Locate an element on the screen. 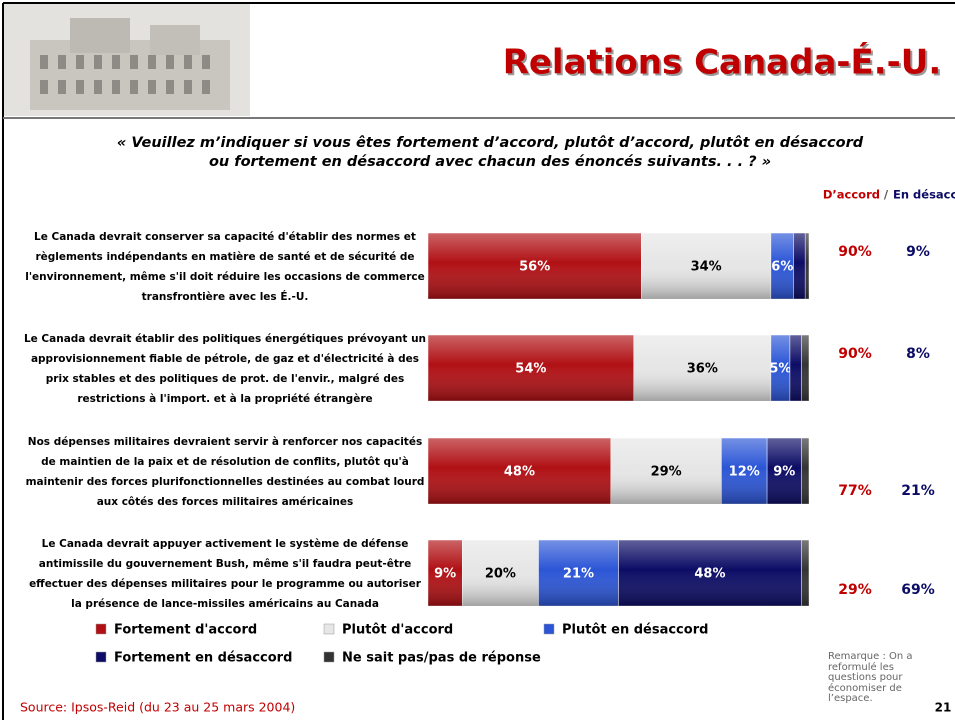 This screenshot has width=955, height=720. data-label: 5% is located at coordinates (780, 369).